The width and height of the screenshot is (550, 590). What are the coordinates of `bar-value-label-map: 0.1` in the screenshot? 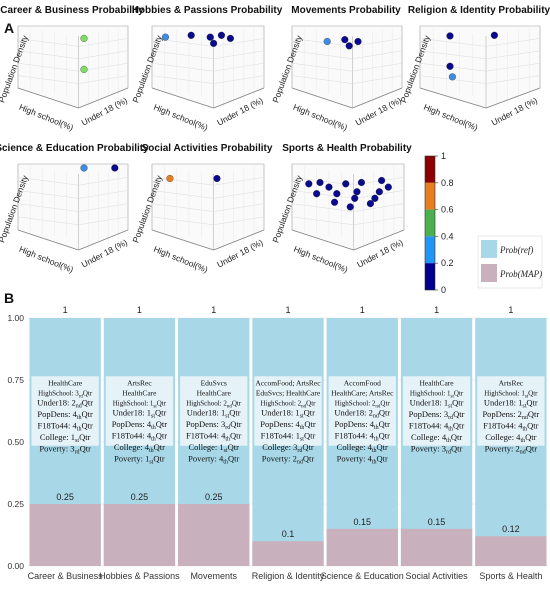 It's located at (288, 534).